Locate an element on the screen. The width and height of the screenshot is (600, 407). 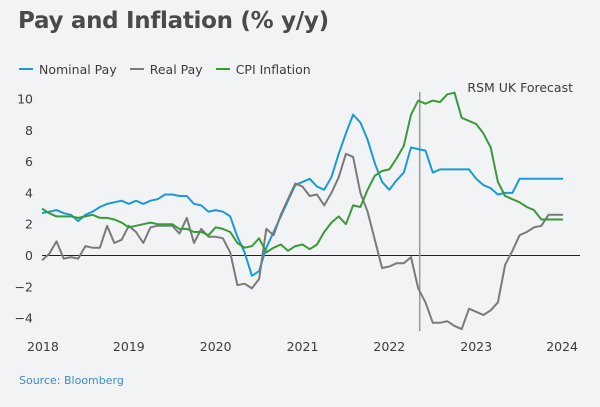
legend-item: Nominal Pay is located at coordinates (68, 69).